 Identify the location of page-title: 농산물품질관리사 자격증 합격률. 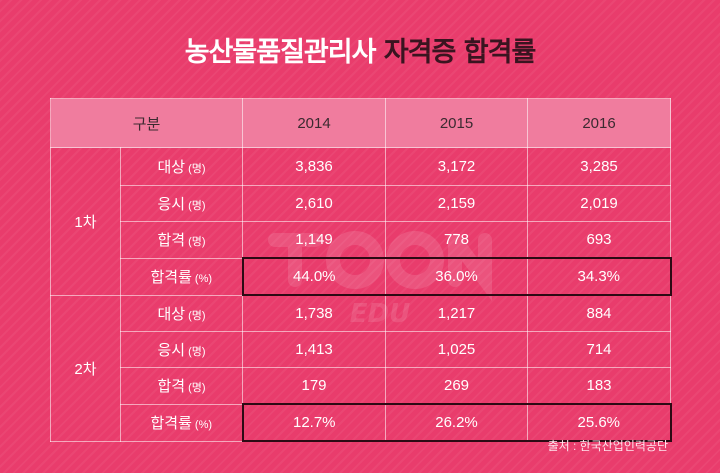
(360, 49).